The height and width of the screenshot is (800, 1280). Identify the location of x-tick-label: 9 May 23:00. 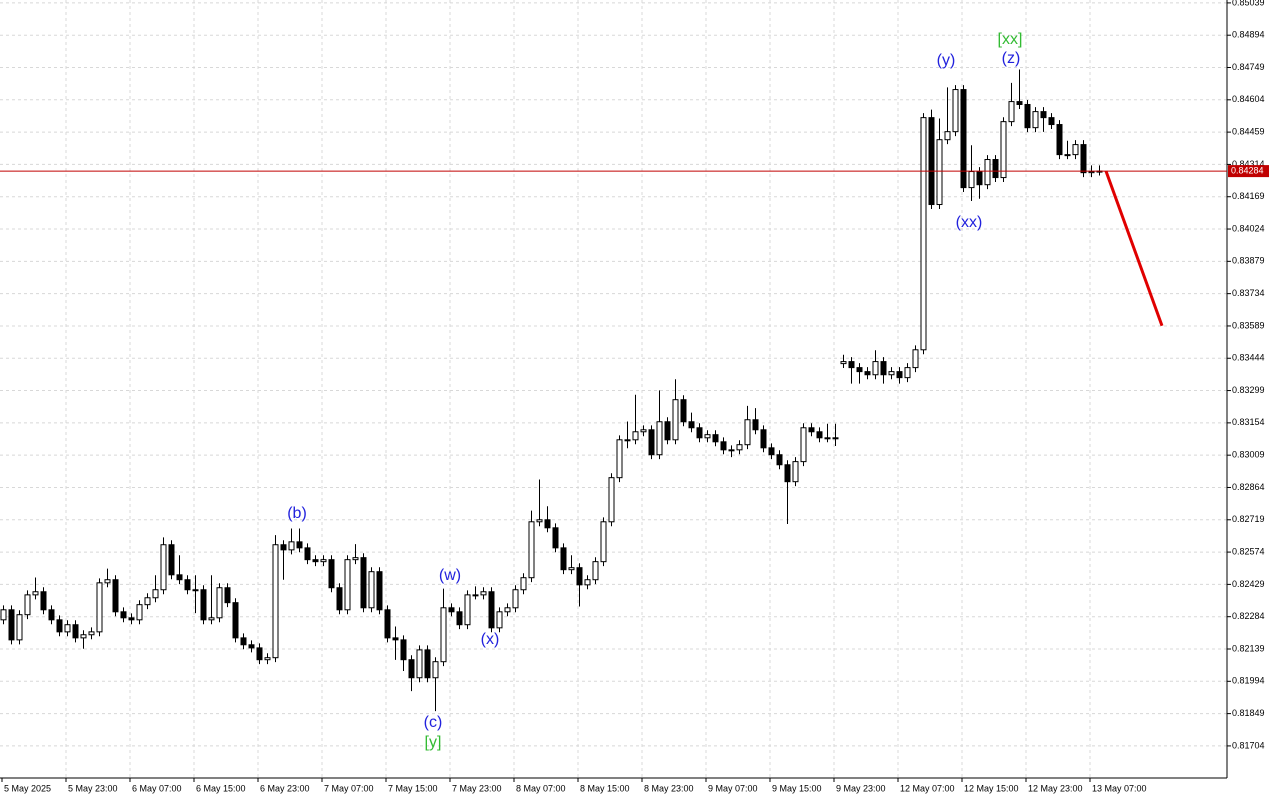
(861, 788).